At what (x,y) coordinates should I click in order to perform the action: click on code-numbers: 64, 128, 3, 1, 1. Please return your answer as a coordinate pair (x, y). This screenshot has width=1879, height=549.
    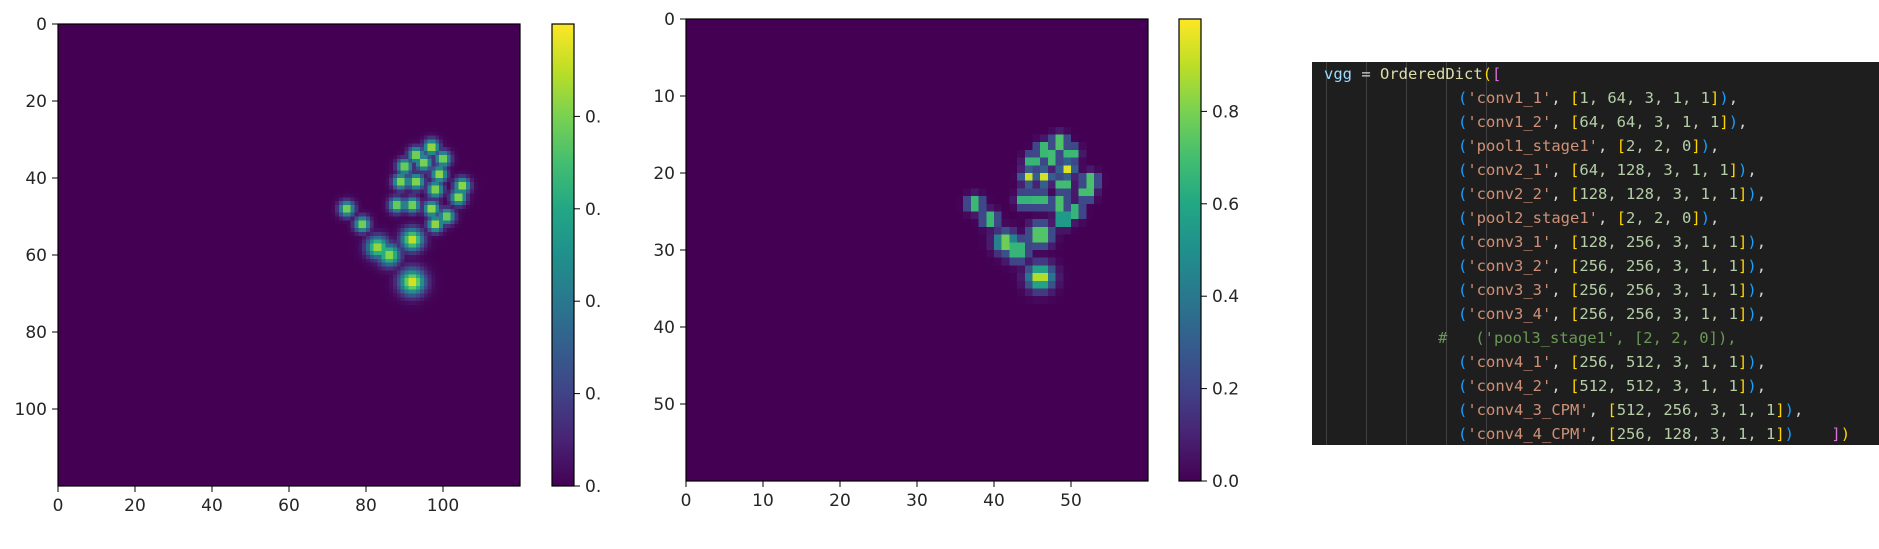
    Looking at the image, I should click on (1654, 170).